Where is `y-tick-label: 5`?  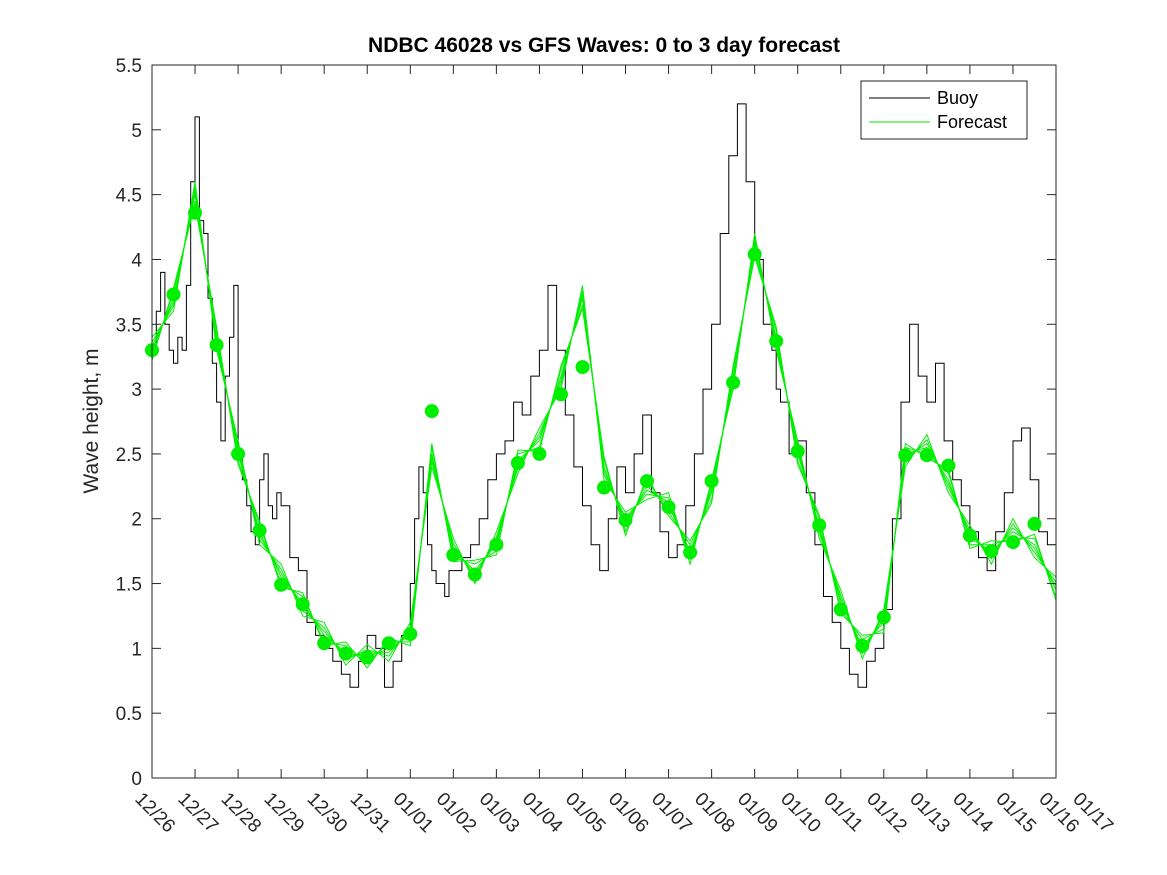 y-tick-label: 5 is located at coordinates (136, 131).